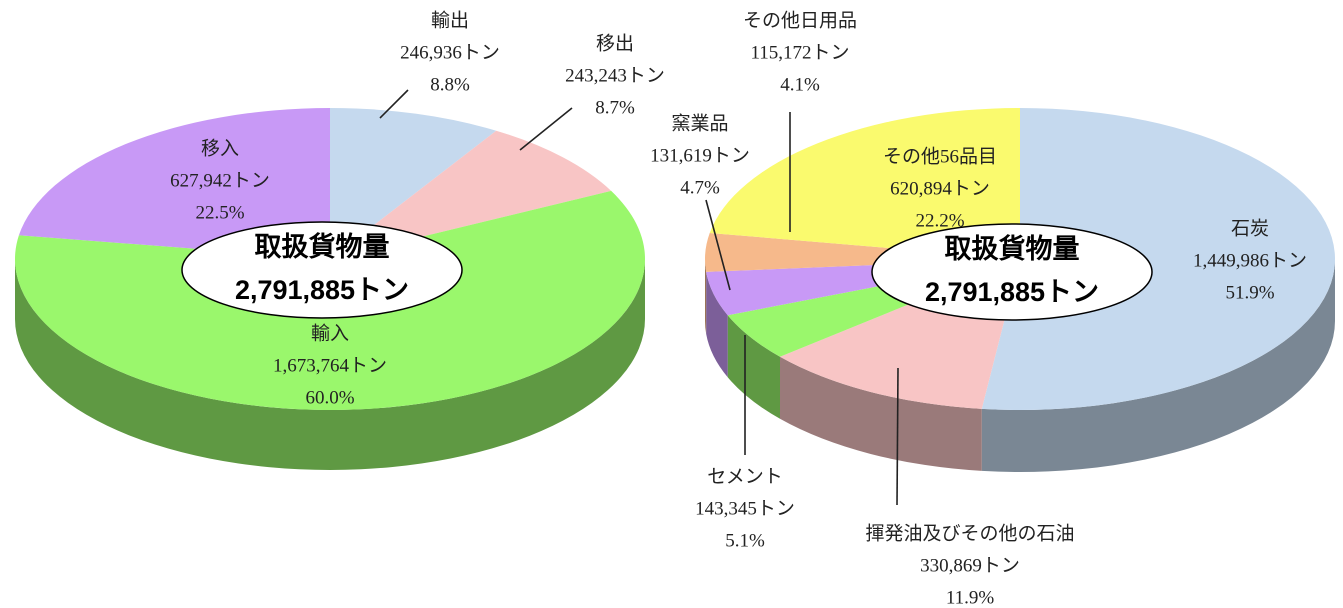  What do you see at coordinates (330, 333) in the screenshot?
I see `slice-label: 輸入` at bounding box center [330, 333].